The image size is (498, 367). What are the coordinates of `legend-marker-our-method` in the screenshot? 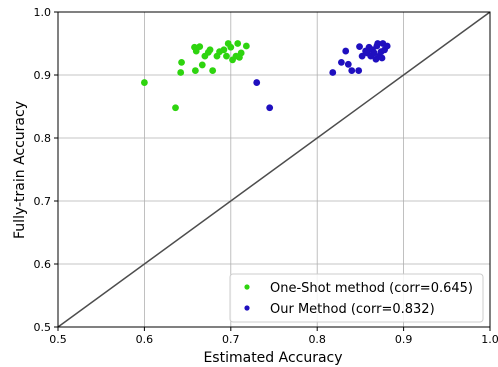 It's located at (247, 308).